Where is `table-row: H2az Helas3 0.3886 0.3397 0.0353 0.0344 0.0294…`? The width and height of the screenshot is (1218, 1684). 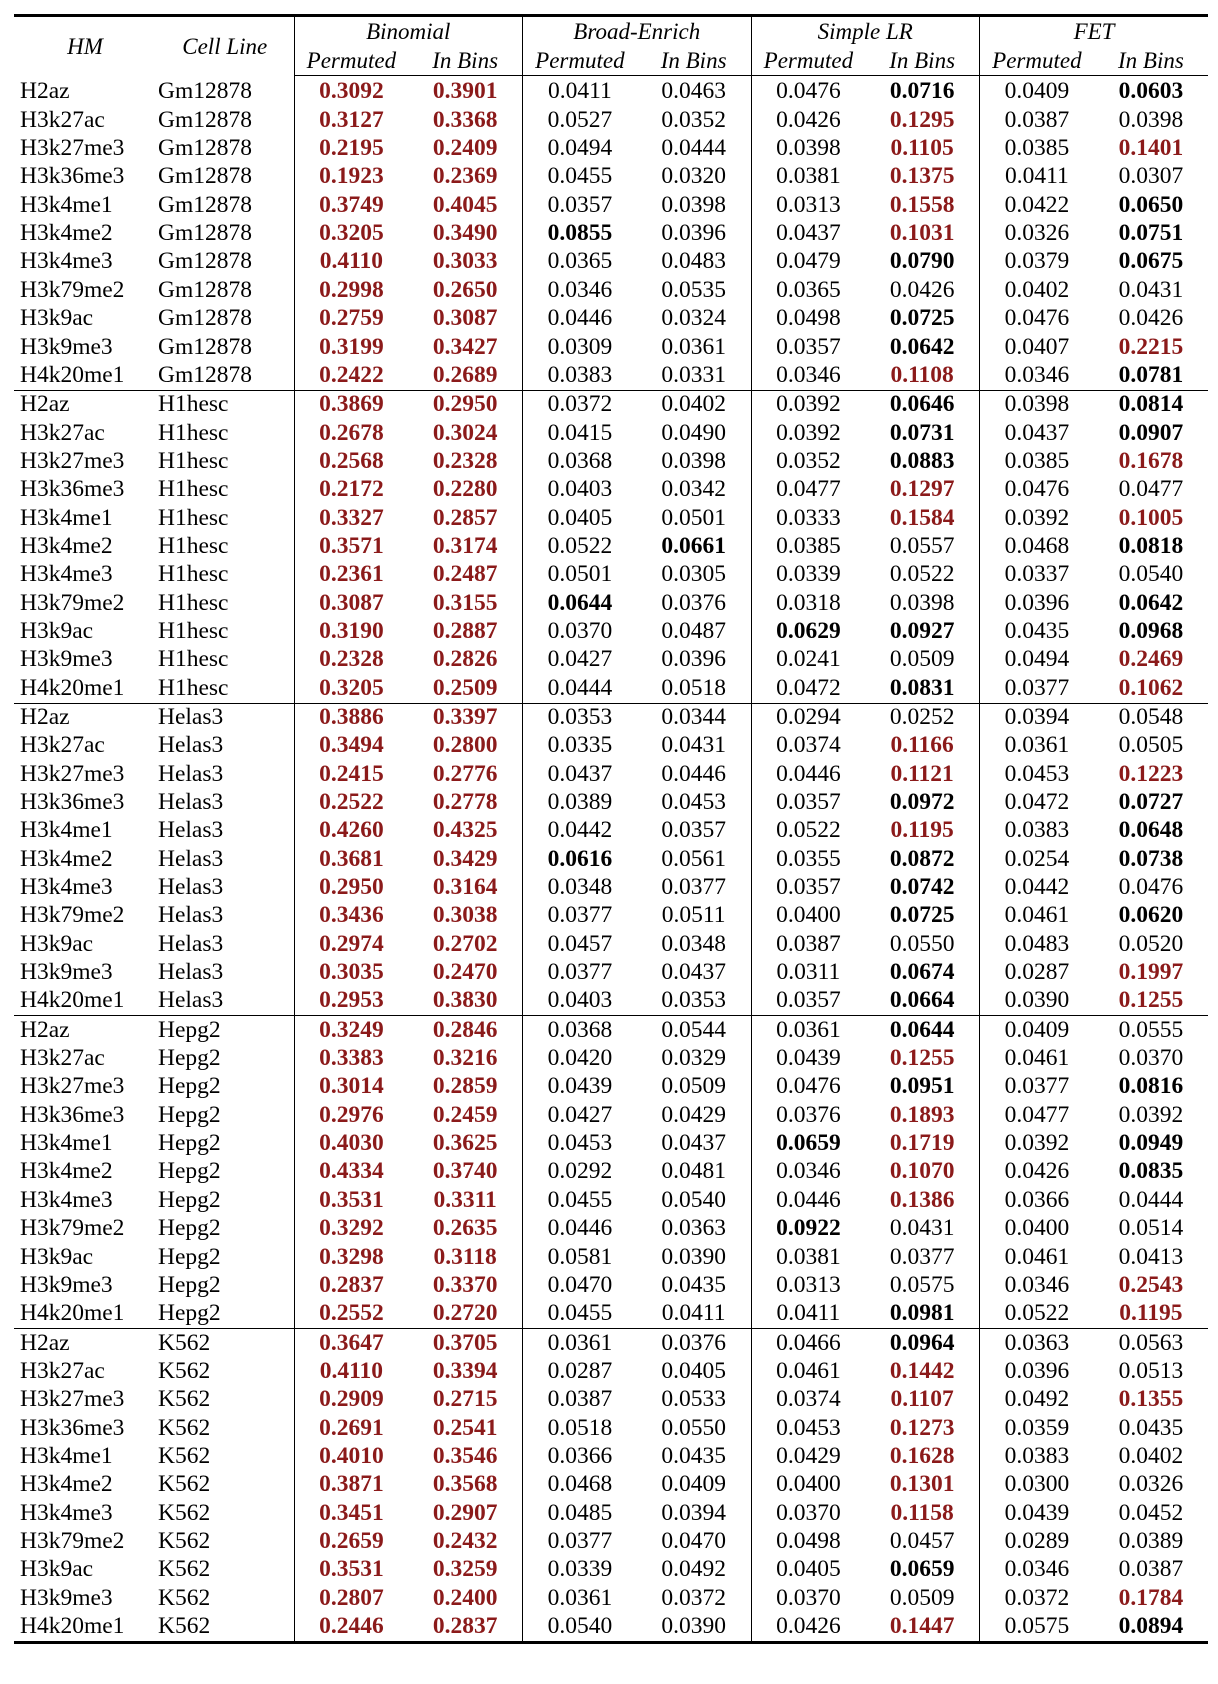 table-row: H2az Helas3 0.3886 0.3397 0.0353 0.0344 0.0294… is located at coordinates (611, 717).